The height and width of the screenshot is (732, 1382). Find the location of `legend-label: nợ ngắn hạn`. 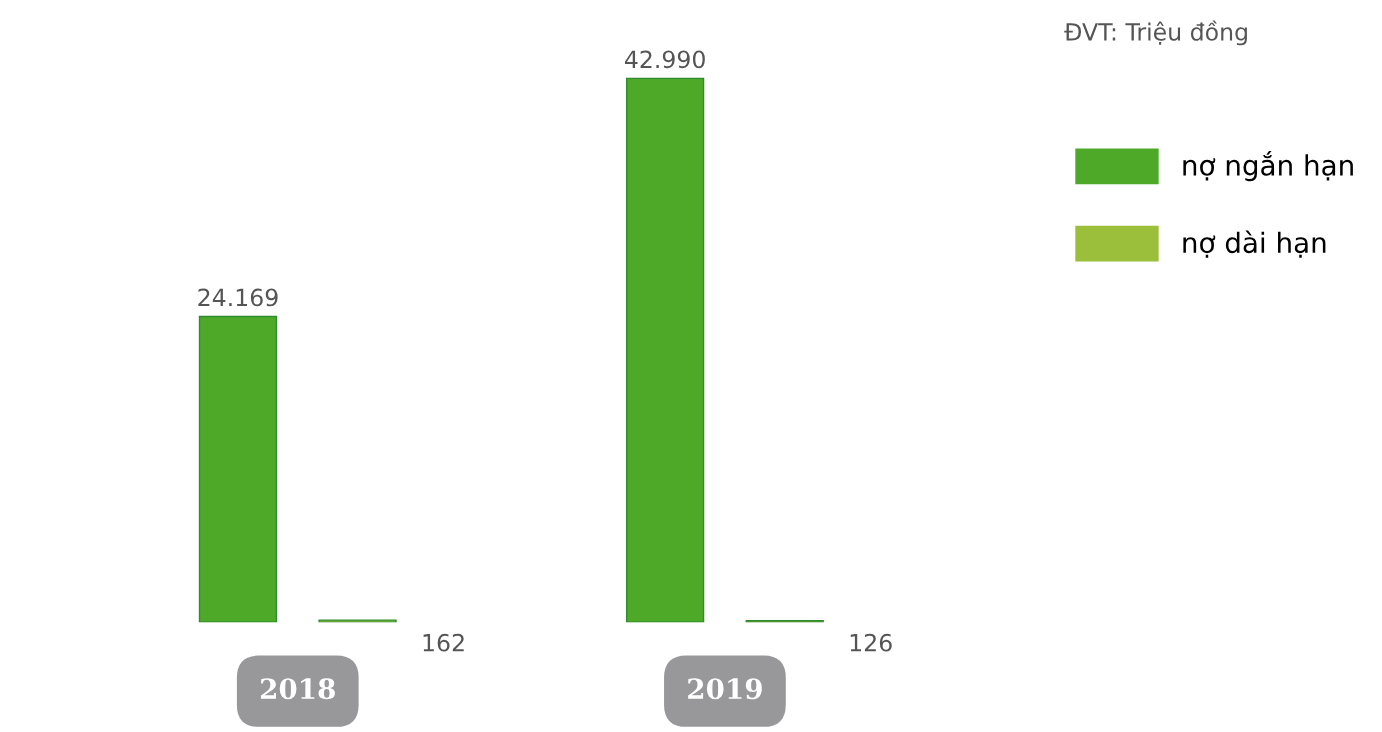

legend-label: nợ ngắn hạn is located at coordinates (1268, 166).